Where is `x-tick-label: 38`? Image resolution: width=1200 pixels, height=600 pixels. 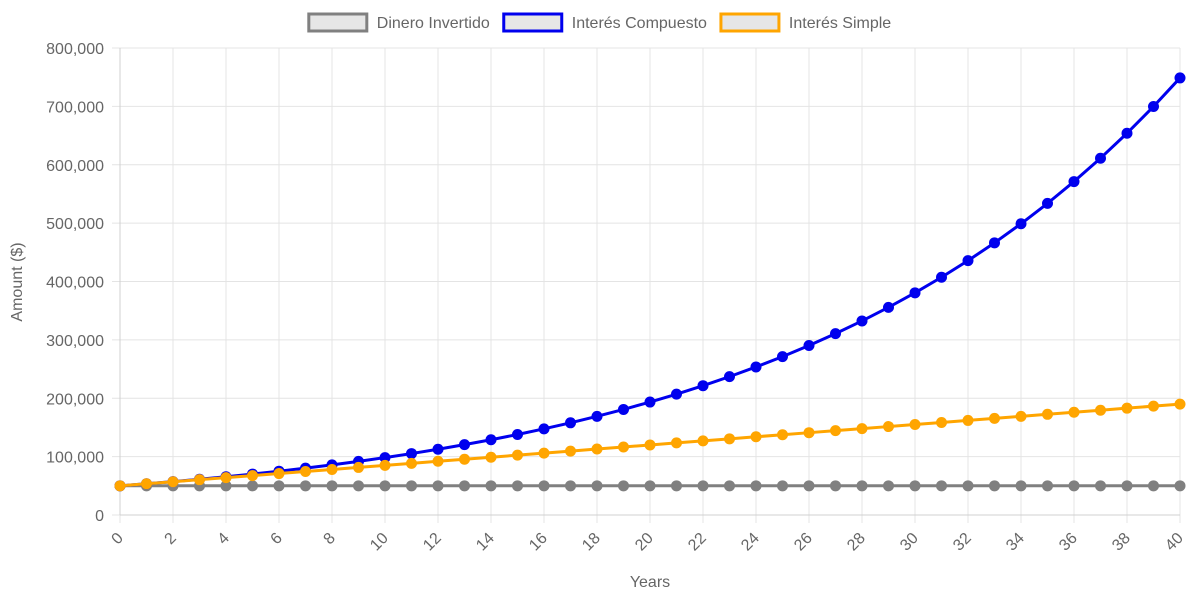 x-tick-label: 38 is located at coordinates (1121, 542).